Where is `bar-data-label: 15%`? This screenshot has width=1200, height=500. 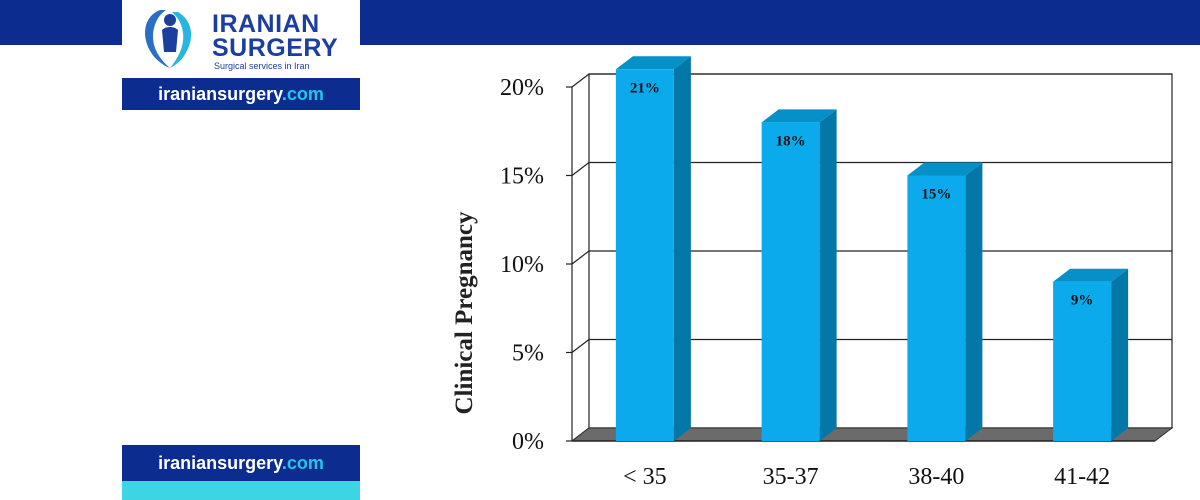
bar-data-label: 15% is located at coordinates (936, 195).